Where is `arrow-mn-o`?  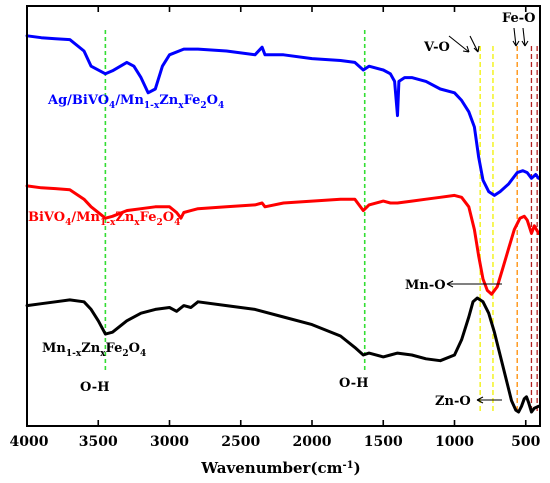
arrow-mn-o is located at coordinates (474, 284).